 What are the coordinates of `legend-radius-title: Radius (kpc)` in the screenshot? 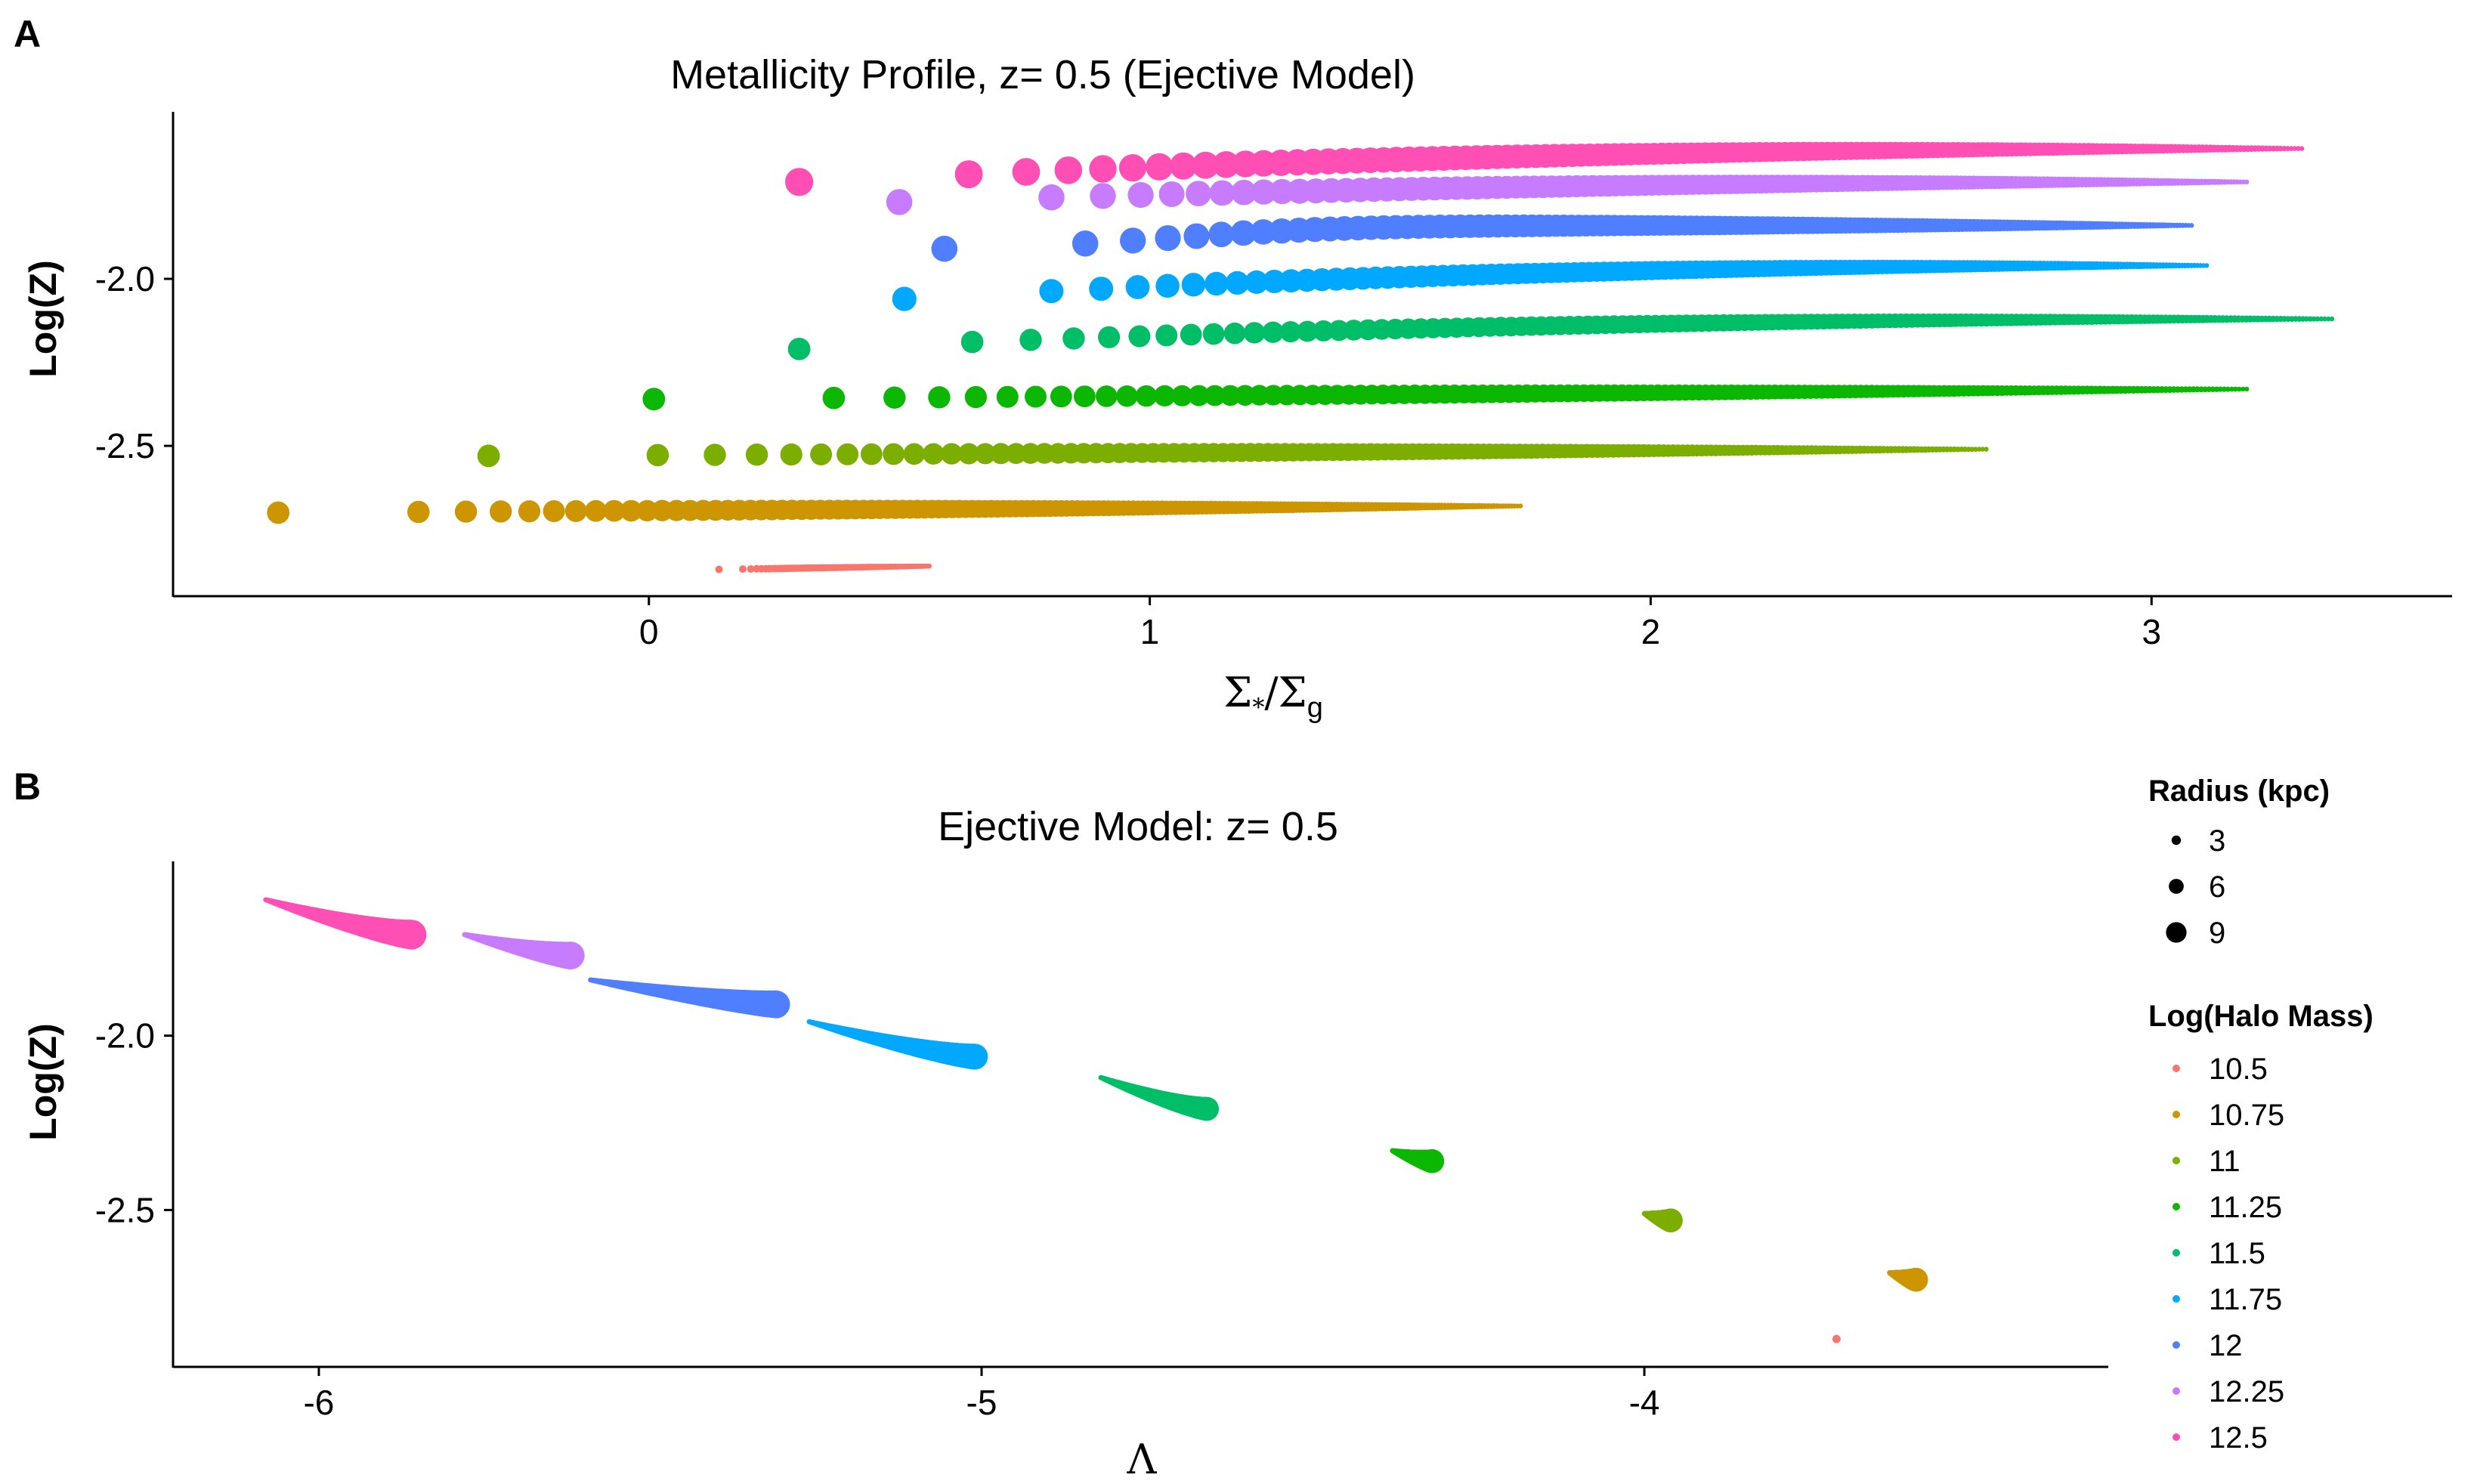 It's located at (2239, 791).